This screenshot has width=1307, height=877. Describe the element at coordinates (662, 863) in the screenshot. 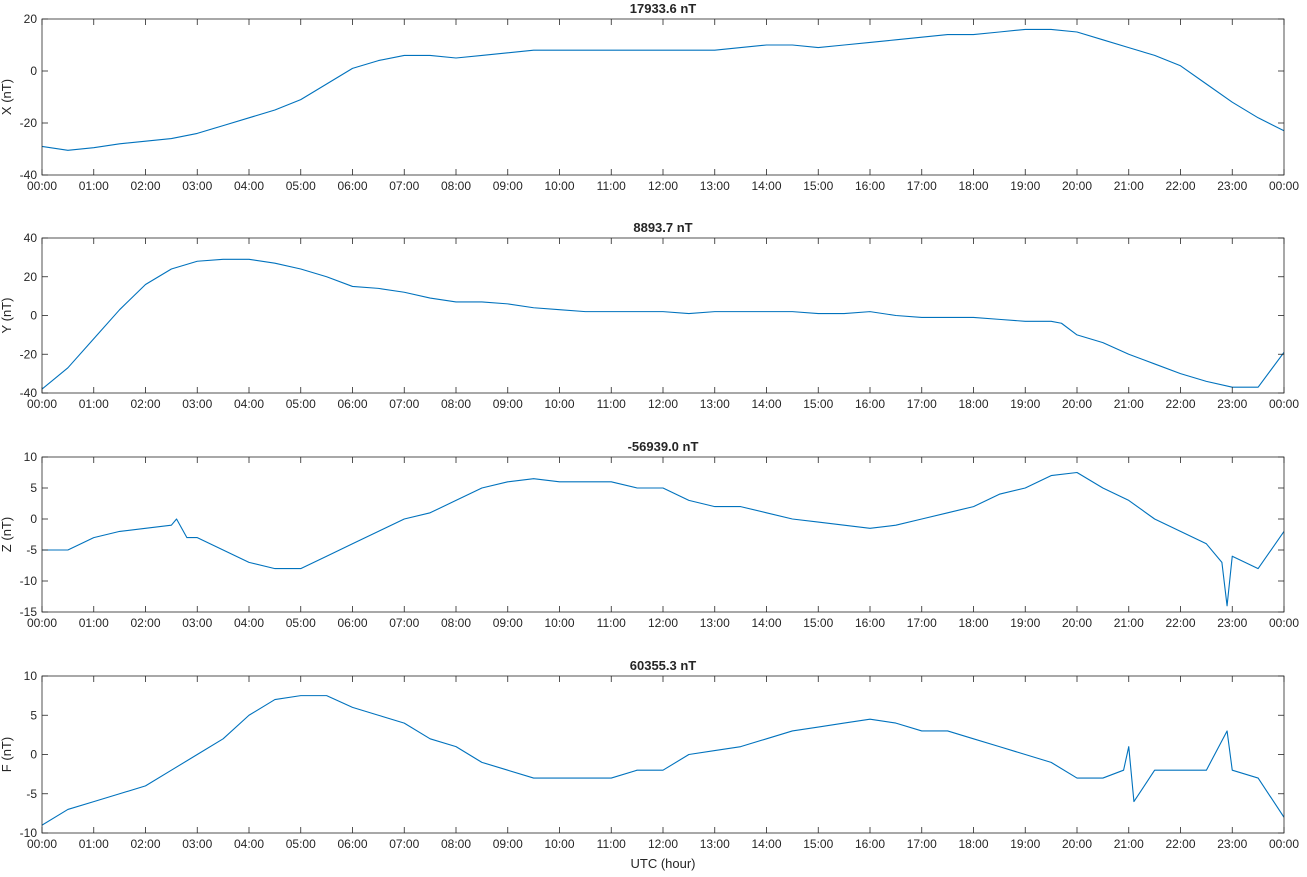

I see `x-axis-label: UTC (hour)` at that location.